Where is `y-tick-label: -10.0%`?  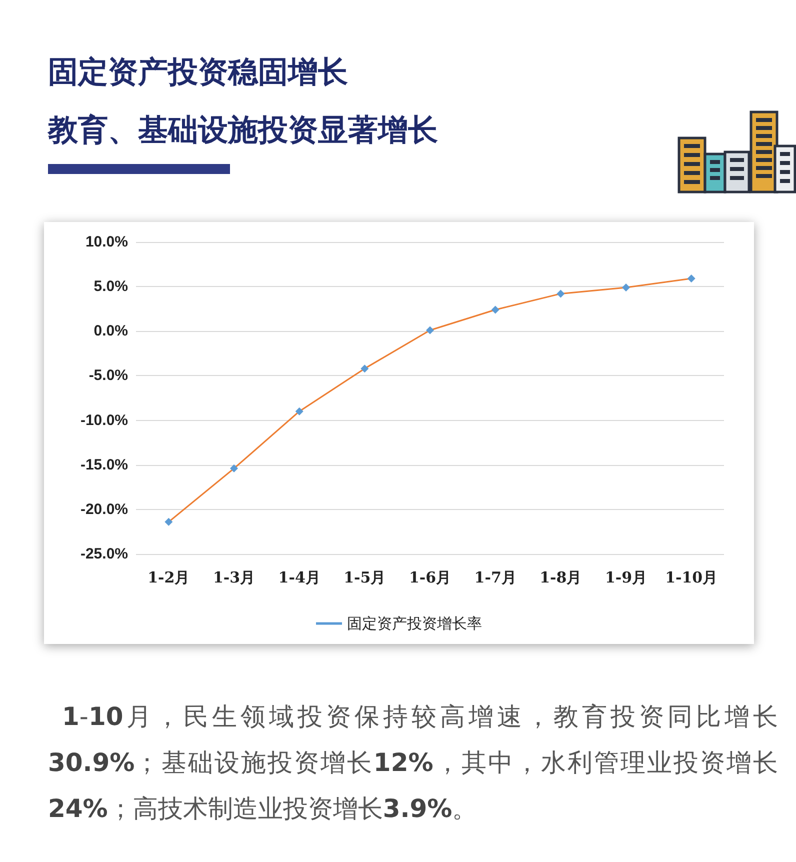 y-tick-label: -10.0% is located at coordinates (104, 420).